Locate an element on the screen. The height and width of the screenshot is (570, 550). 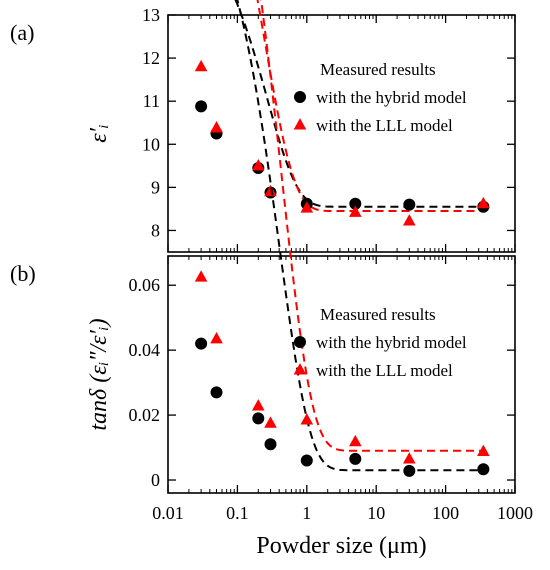
panel-a-ytick-label: 9 is located at coordinates (155, 187).